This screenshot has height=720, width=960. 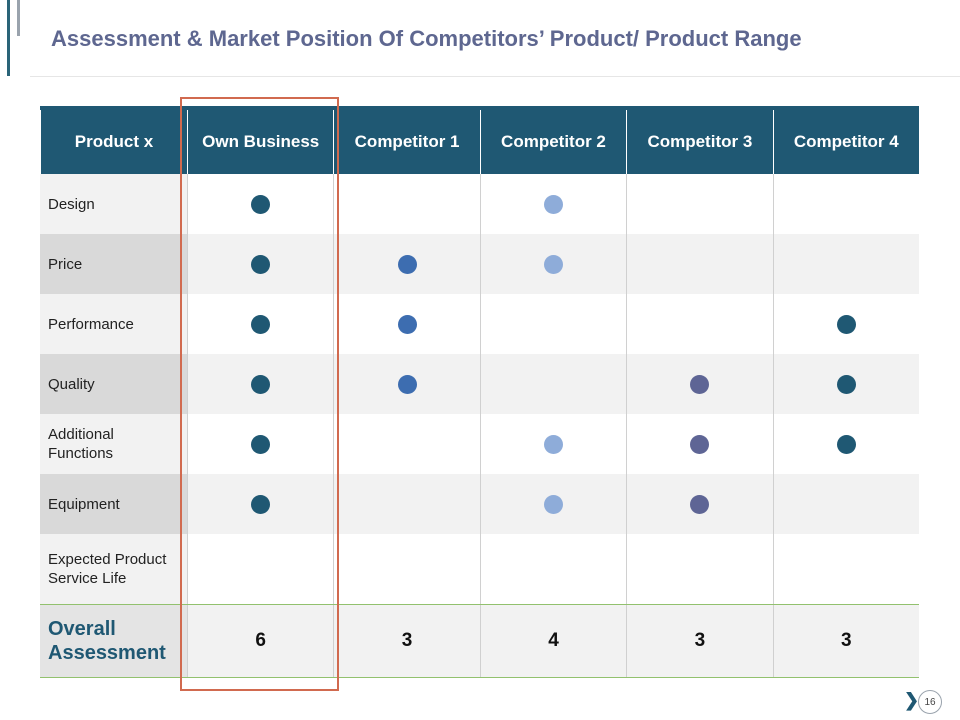 I want to click on table-row: Equipment, so click(x=479, y=504).